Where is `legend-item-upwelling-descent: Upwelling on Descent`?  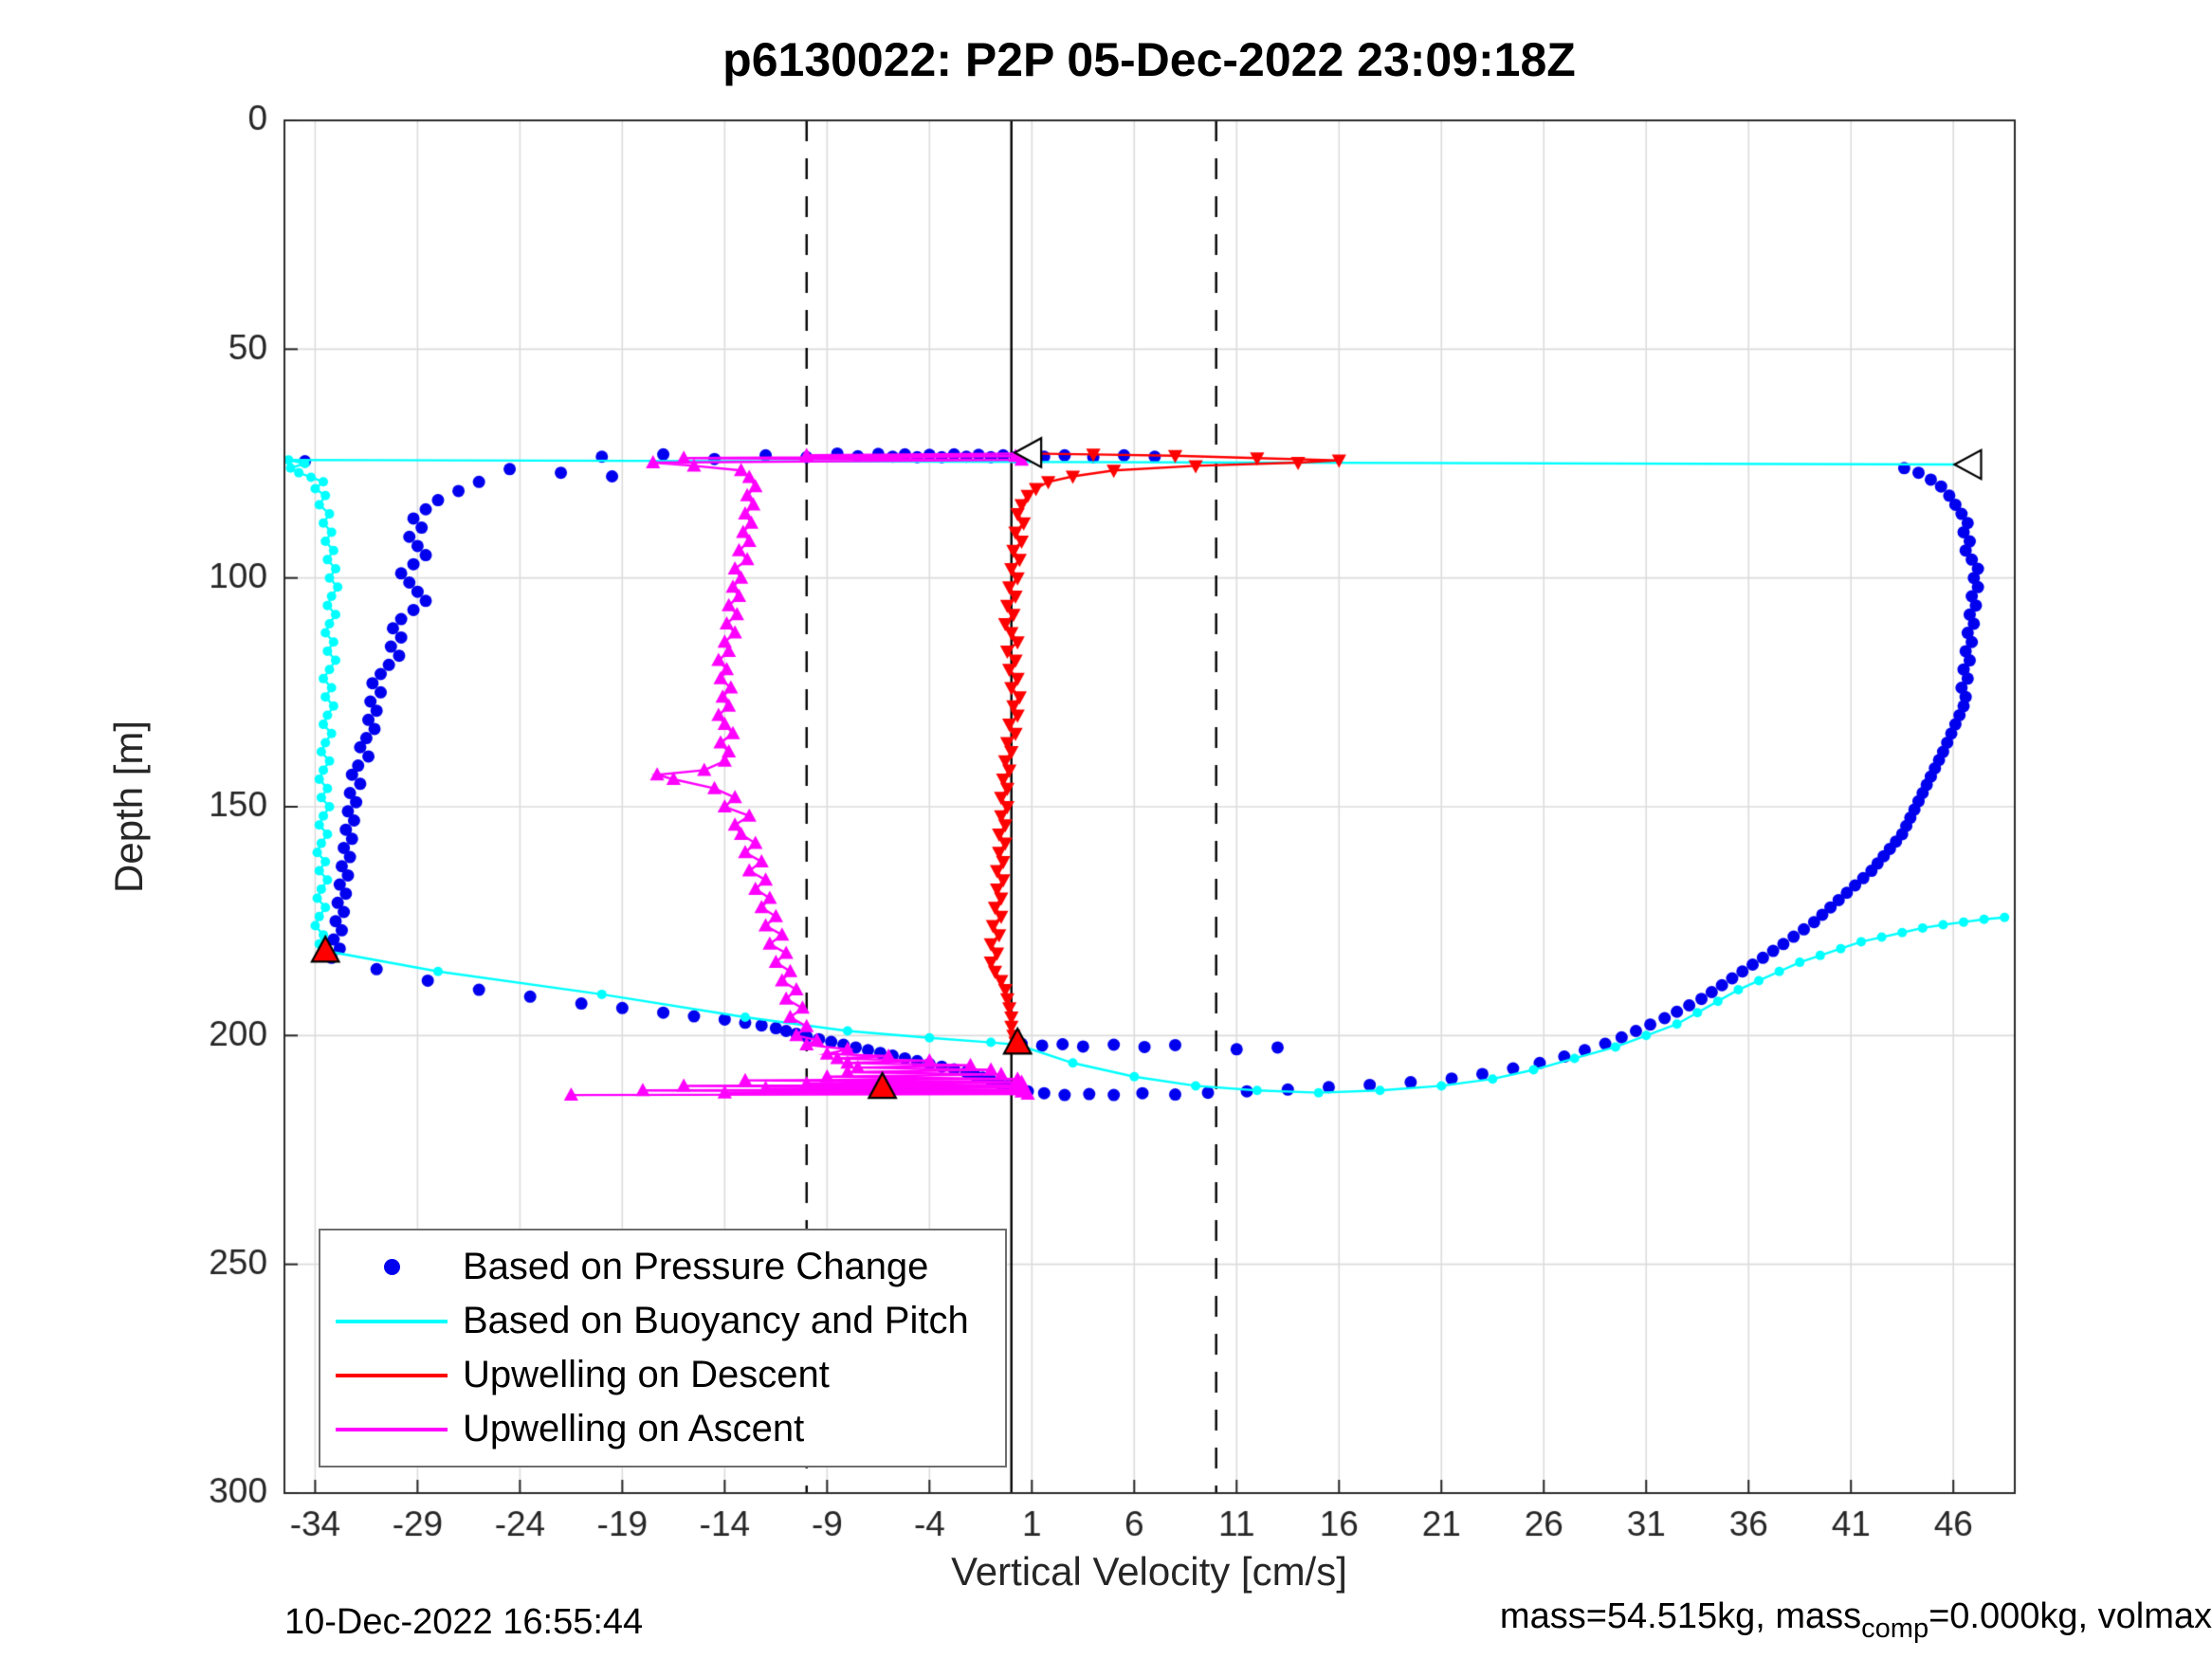
legend-item-upwelling-descent: Upwelling on Descent is located at coordinates (662, 1375).